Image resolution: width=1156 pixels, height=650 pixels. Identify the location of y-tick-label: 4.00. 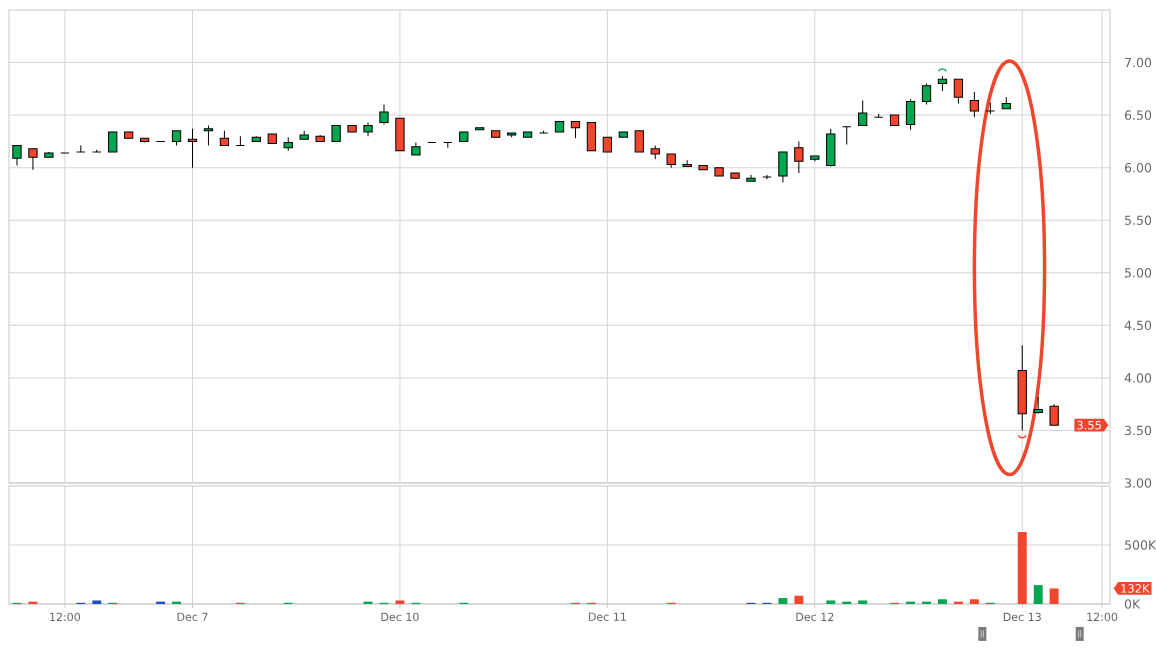
(1138, 378).